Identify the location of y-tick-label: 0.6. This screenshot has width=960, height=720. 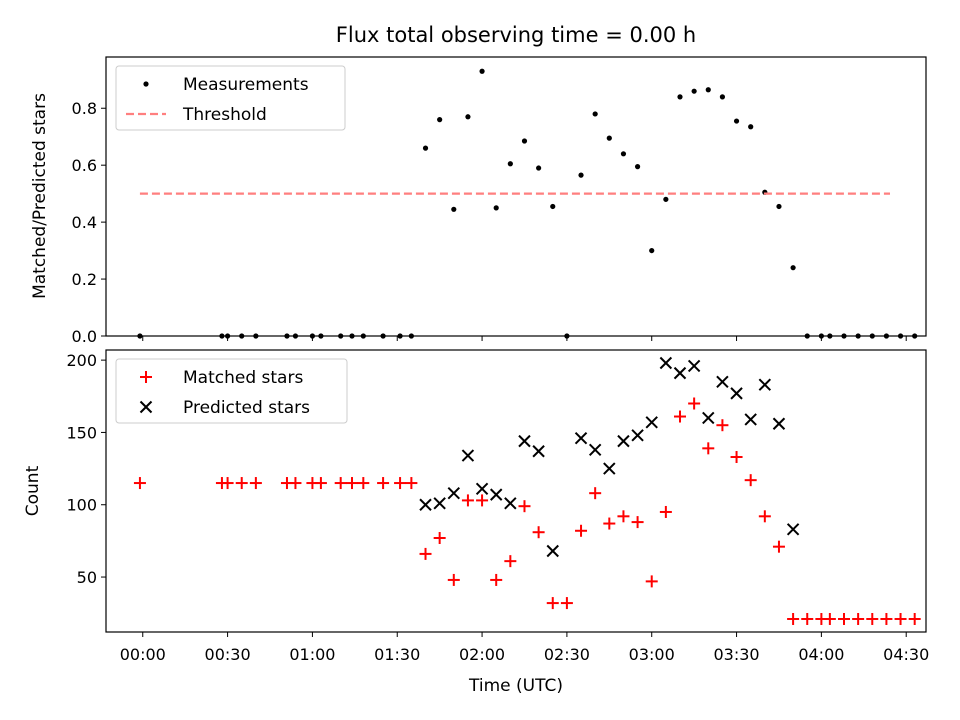
(84, 165).